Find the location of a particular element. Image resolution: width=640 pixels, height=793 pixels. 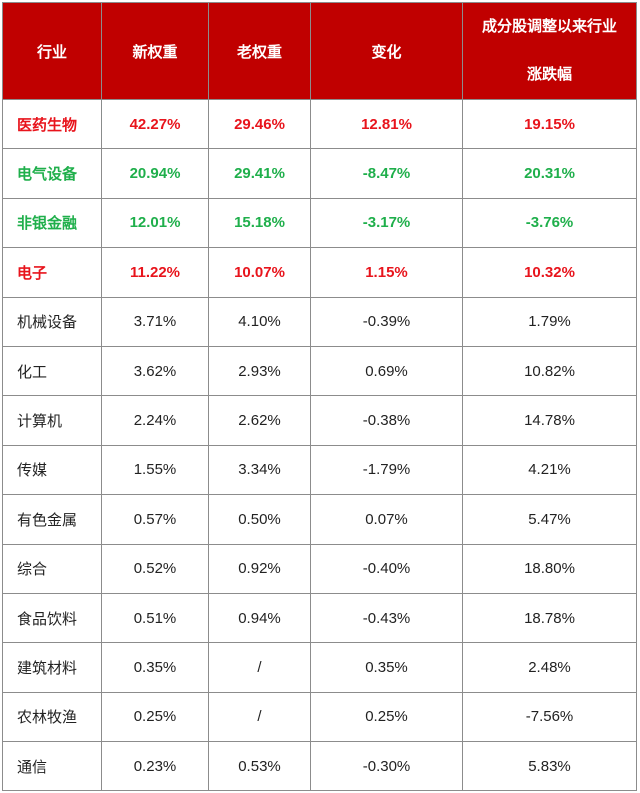

cell-industry: 通信 is located at coordinates (52, 766).